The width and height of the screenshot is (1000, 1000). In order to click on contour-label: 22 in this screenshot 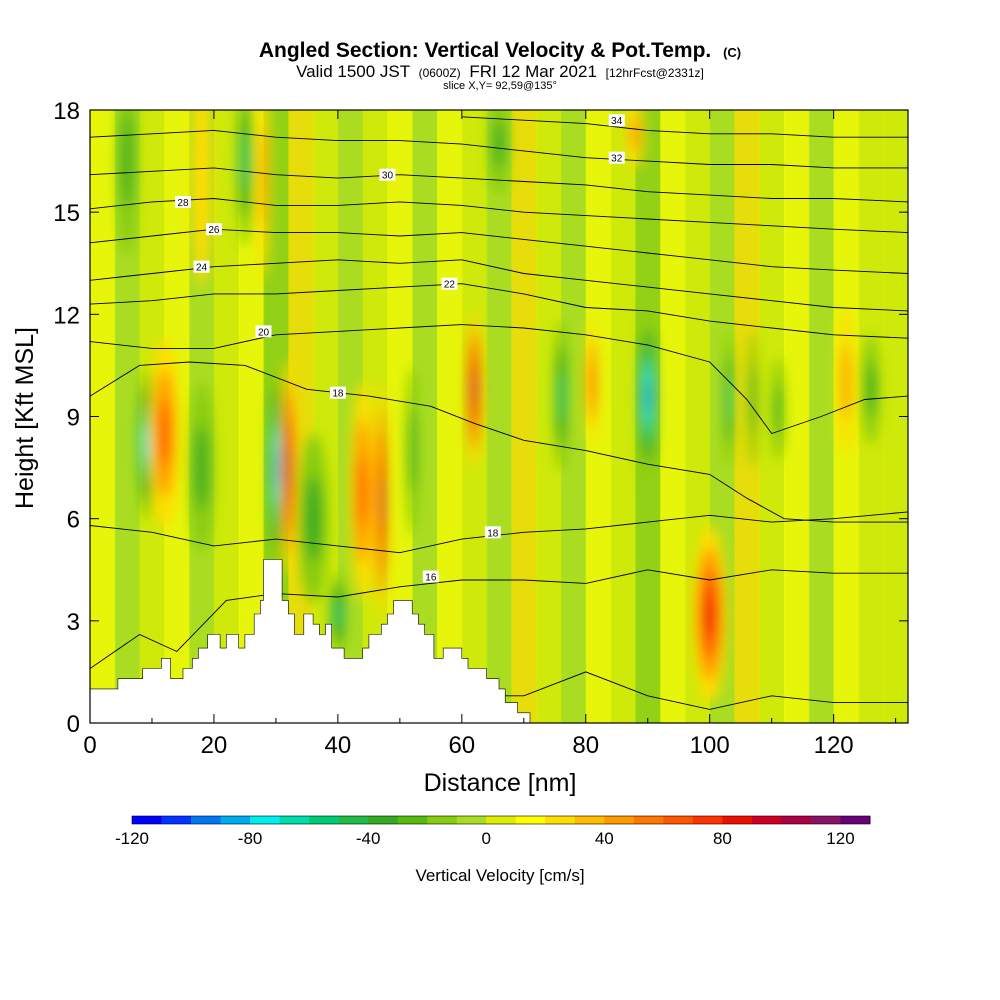, I will do `click(450, 285)`.